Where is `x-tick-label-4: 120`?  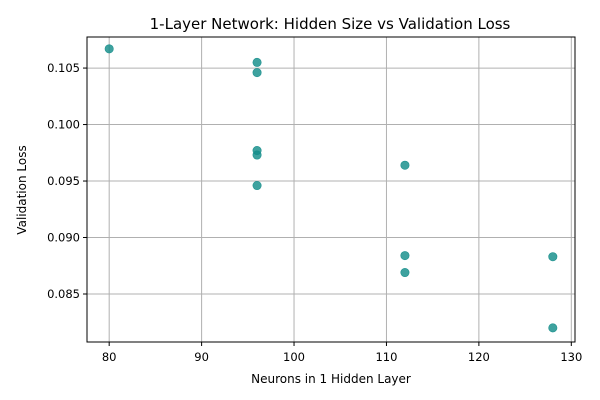 x-tick-label-4: 120 is located at coordinates (479, 357).